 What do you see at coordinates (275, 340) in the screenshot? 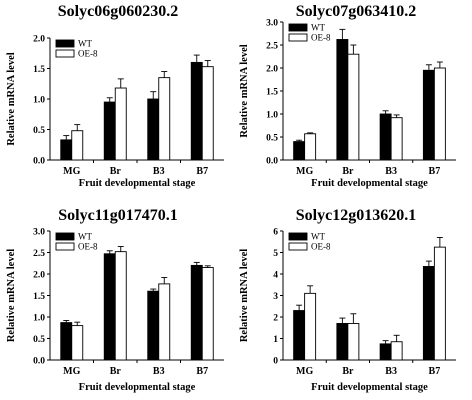
I see `y-tick-label: 1` at bounding box center [275, 340].